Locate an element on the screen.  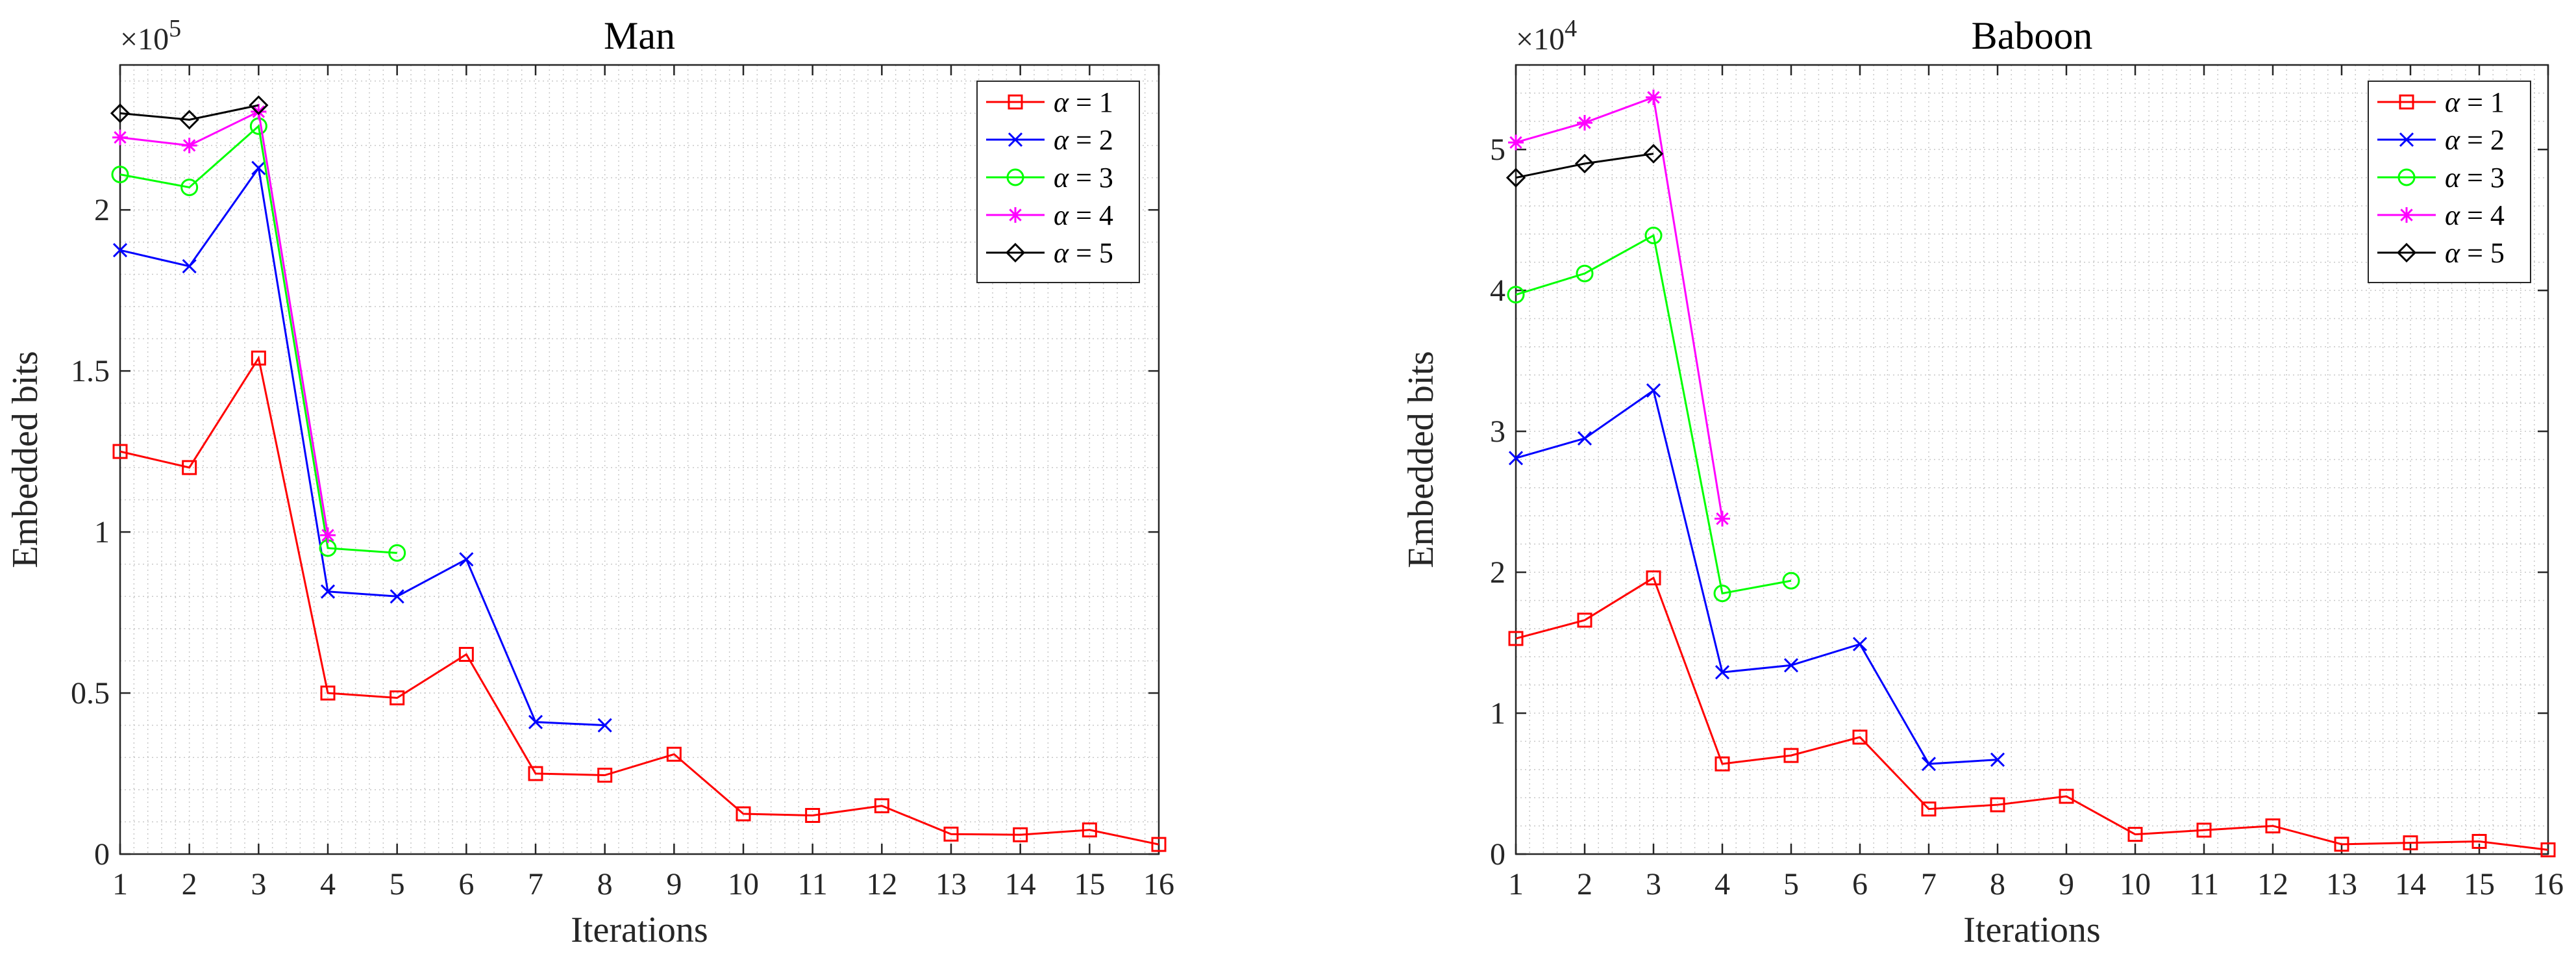
legend-item: α = 5 is located at coordinates (1049, 253).